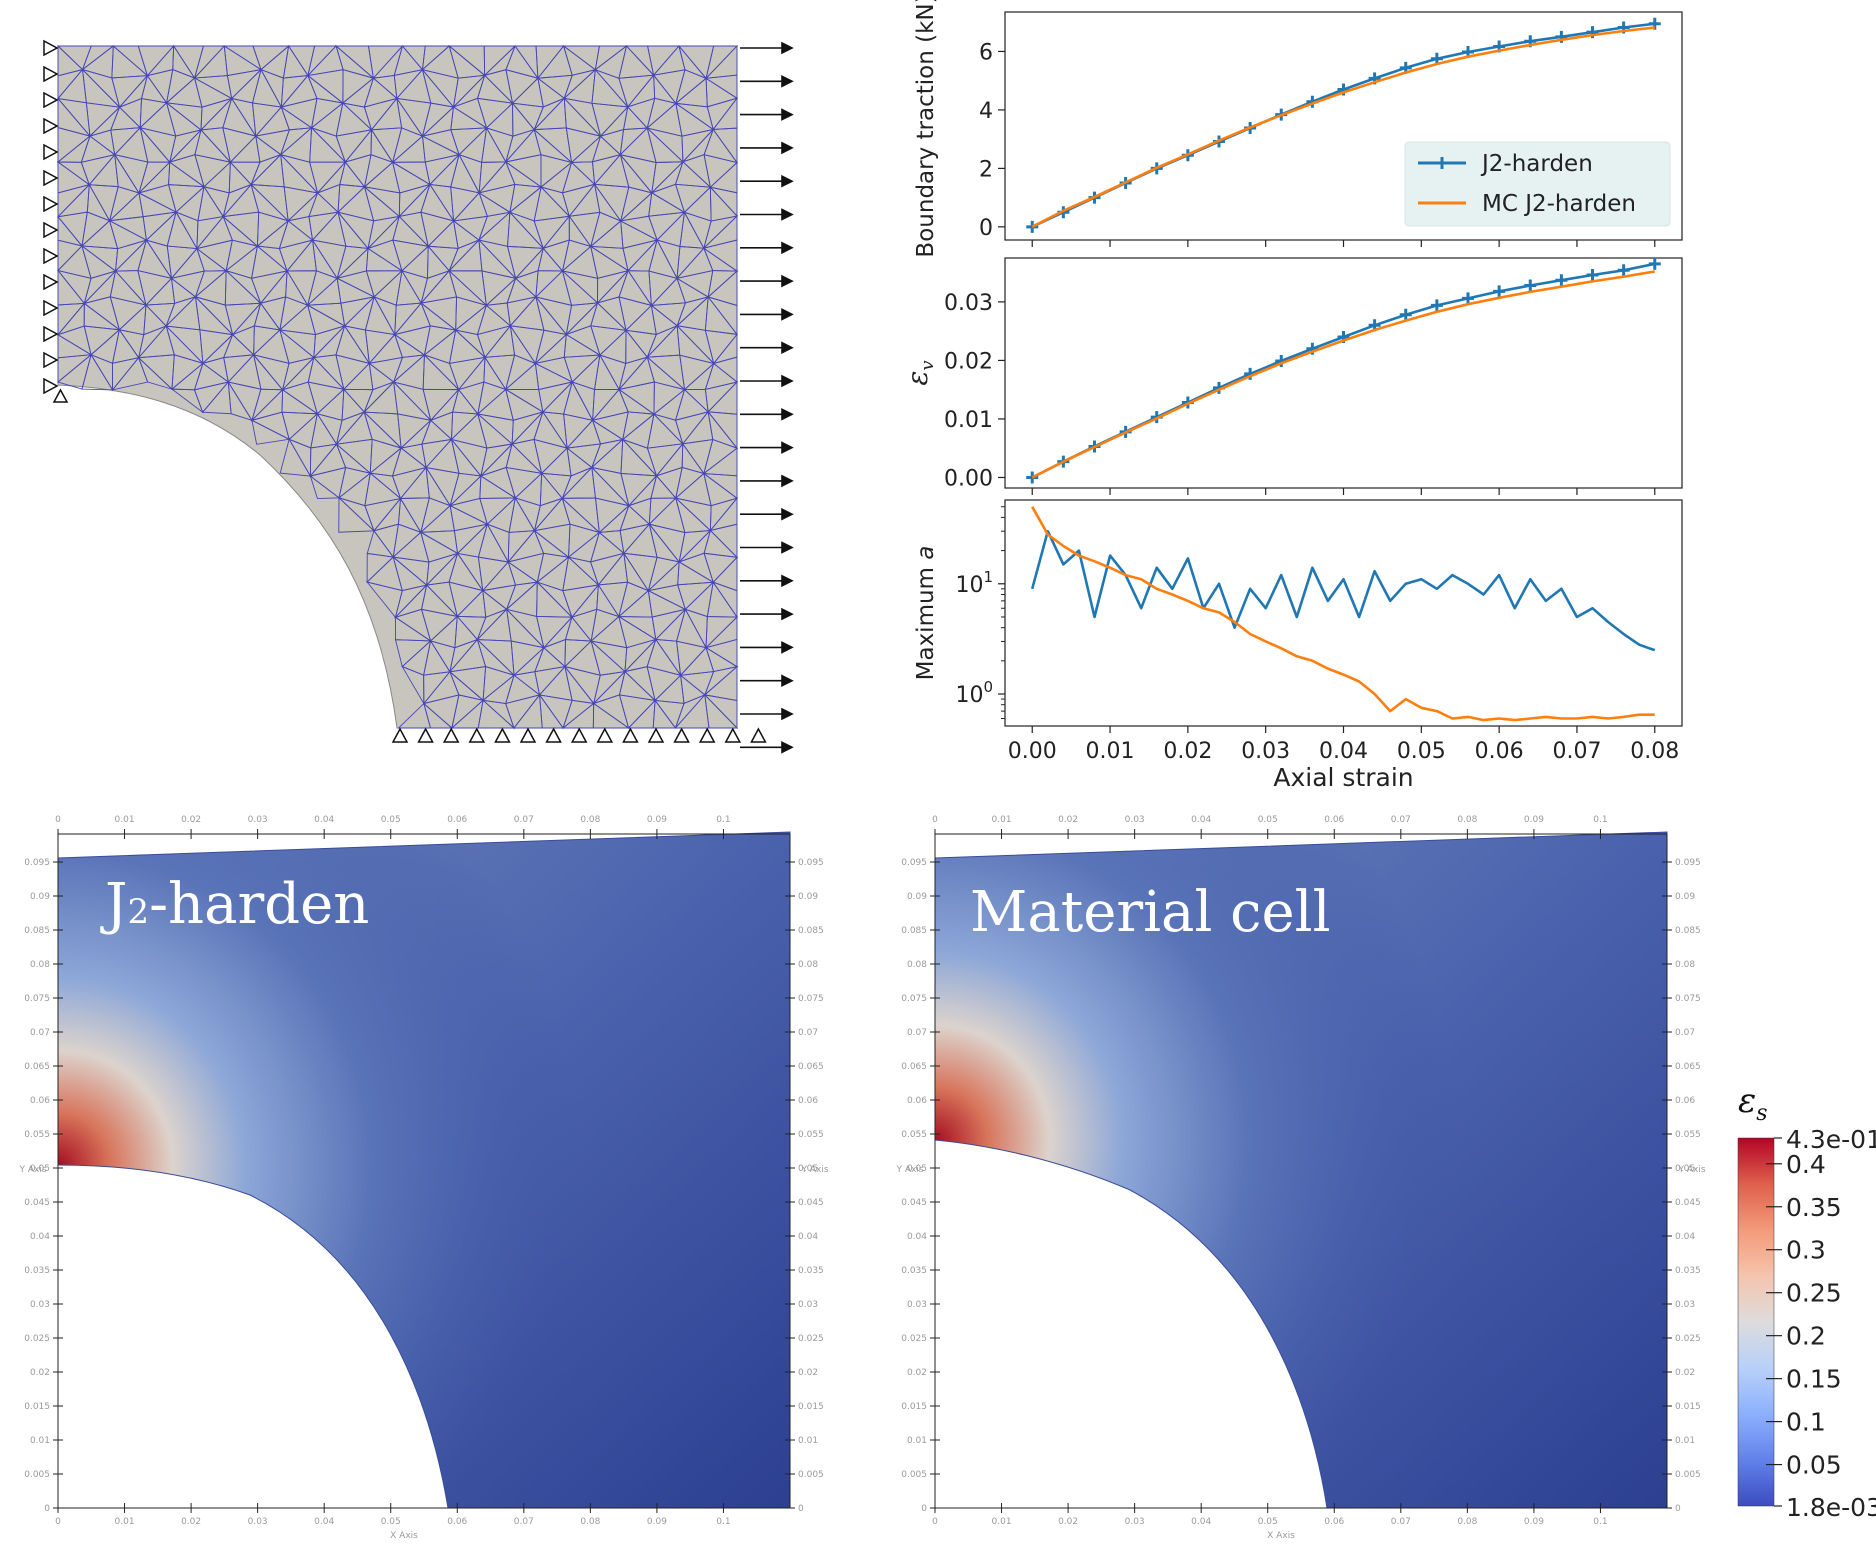 The width and height of the screenshot is (1876, 1544). What do you see at coordinates (811, 1339) in the screenshot?
I see `y-tick-label-right: 0.025` at bounding box center [811, 1339].